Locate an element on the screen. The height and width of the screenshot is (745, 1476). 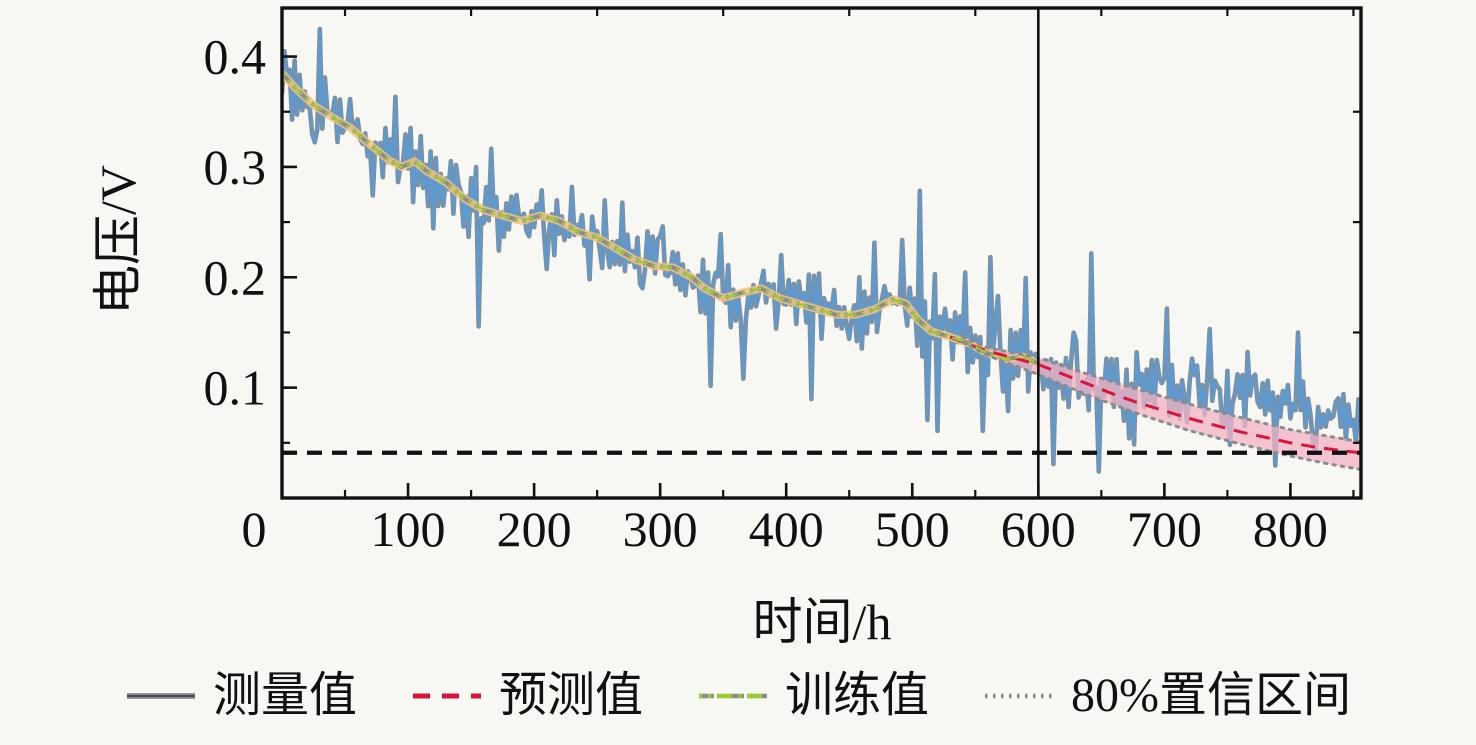
y-axis-title: 电压/V is located at coordinates (118, 240).